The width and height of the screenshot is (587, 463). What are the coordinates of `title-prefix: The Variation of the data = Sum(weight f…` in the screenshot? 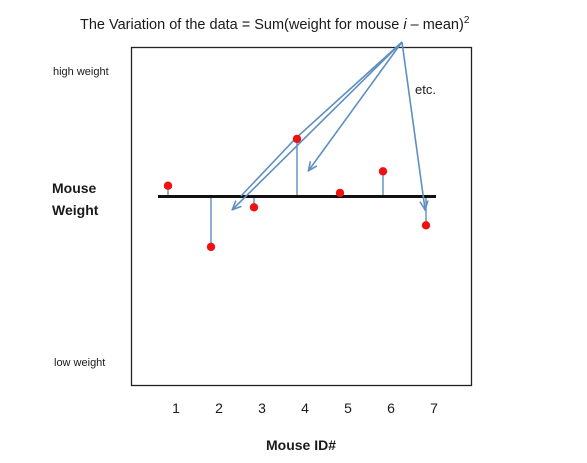 It's located at (241, 25).